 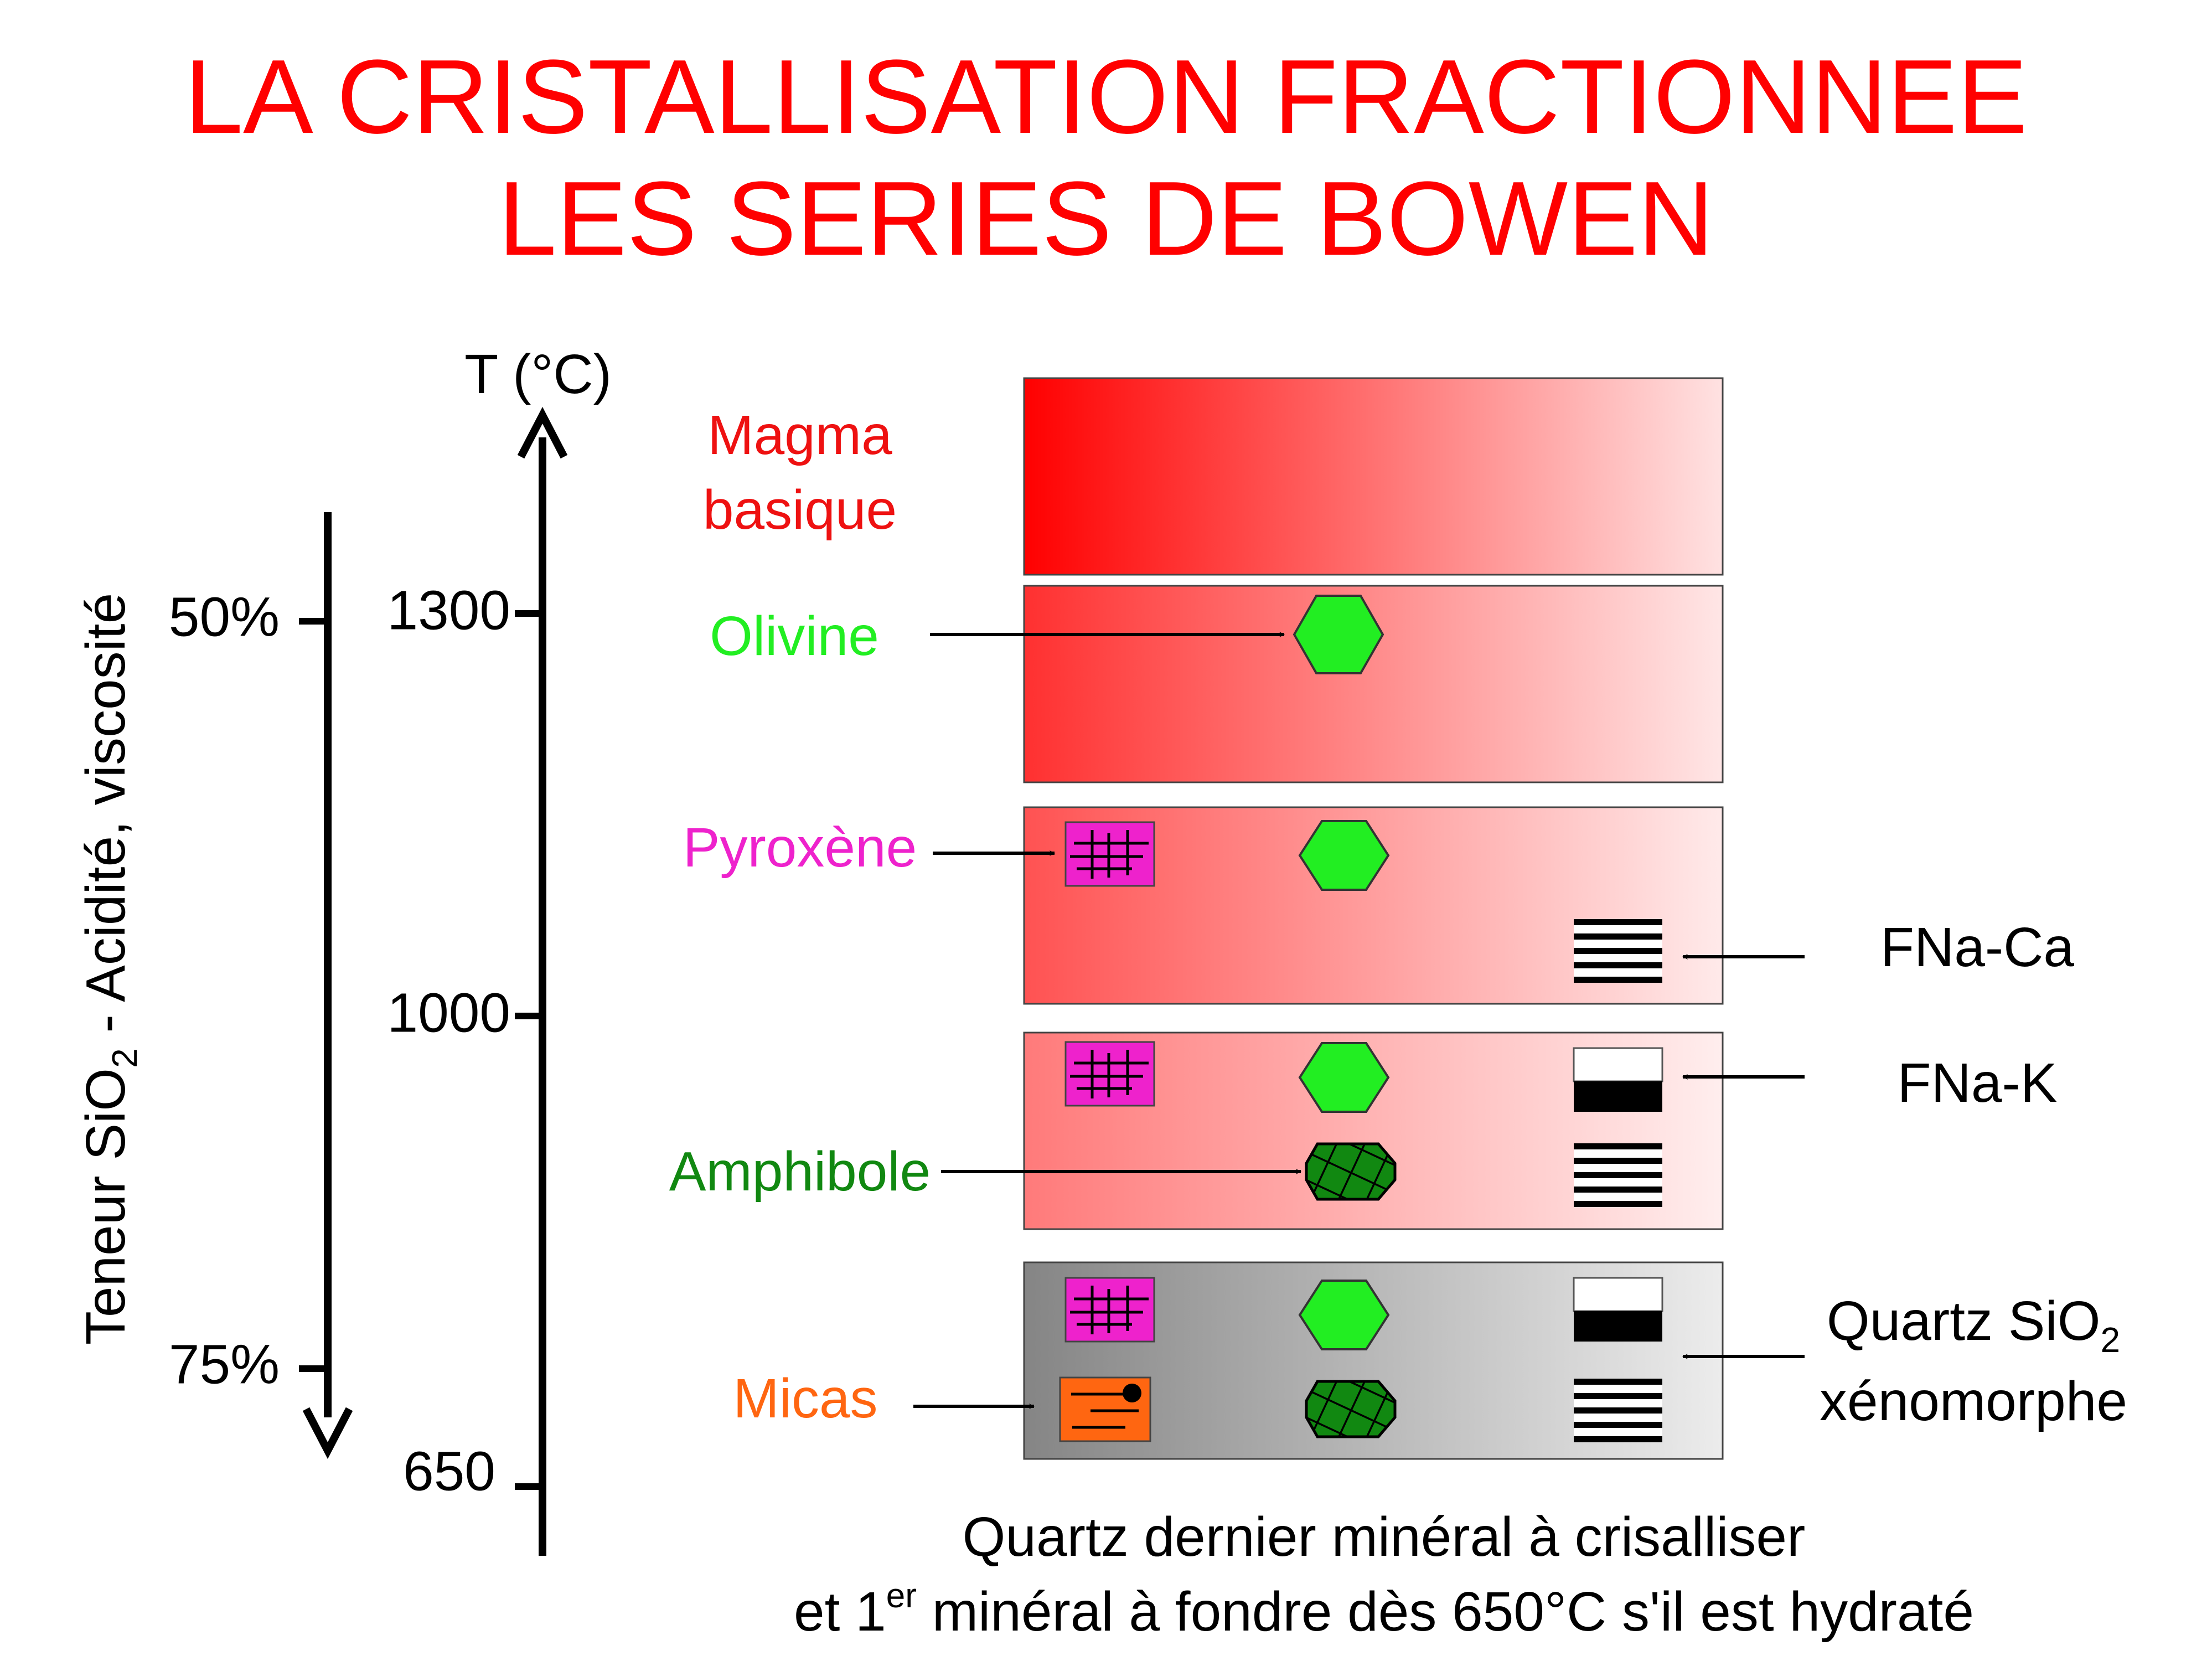 What do you see at coordinates (799, 435) in the screenshot?
I see `magma-label-line-1: Magma` at bounding box center [799, 435].